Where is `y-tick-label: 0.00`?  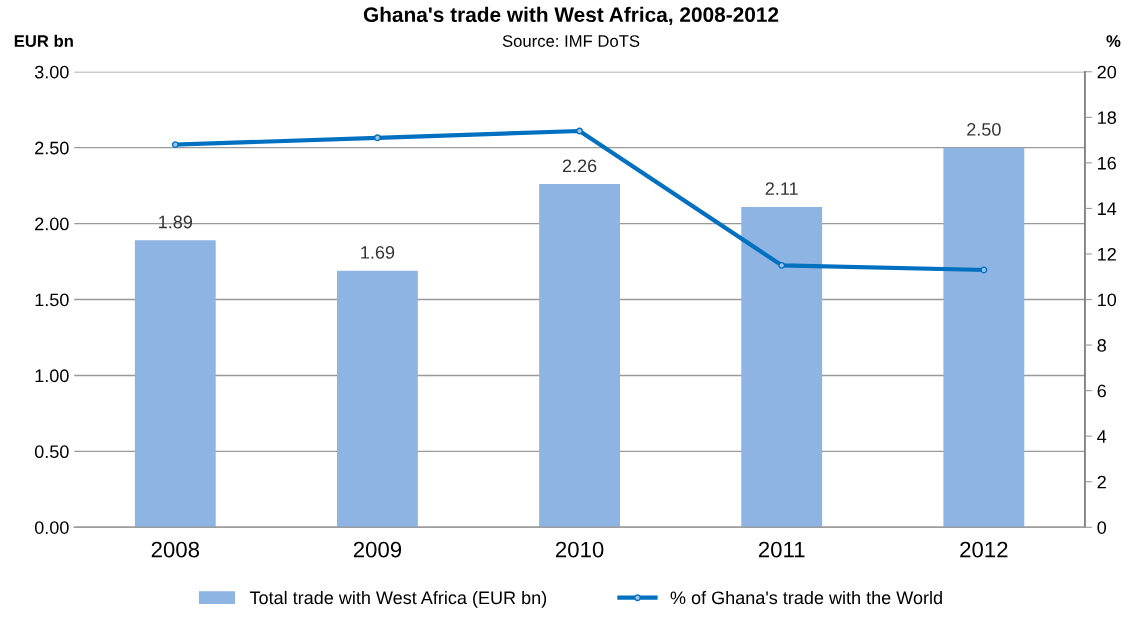
y-tick-label: 0.00 is located at coordinates (51, 527).